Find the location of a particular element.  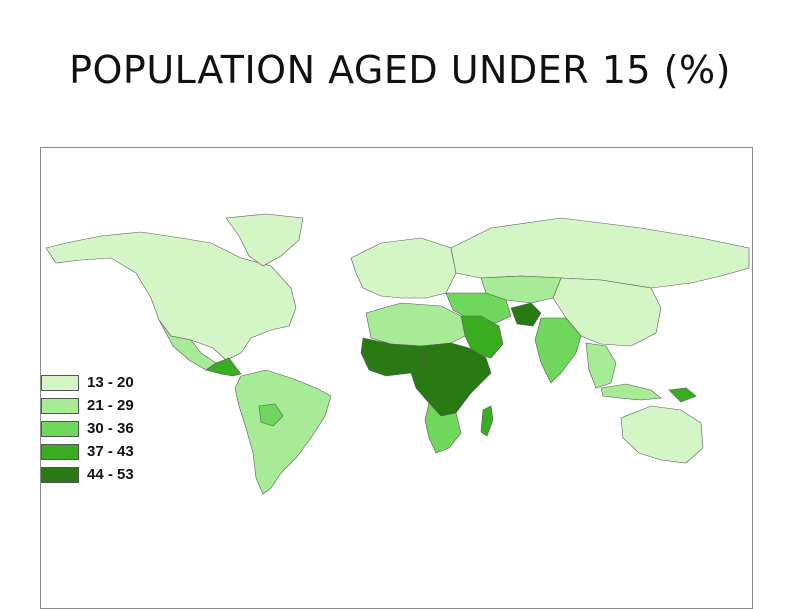

region-afghanistan is located at coordinates (526, 314).